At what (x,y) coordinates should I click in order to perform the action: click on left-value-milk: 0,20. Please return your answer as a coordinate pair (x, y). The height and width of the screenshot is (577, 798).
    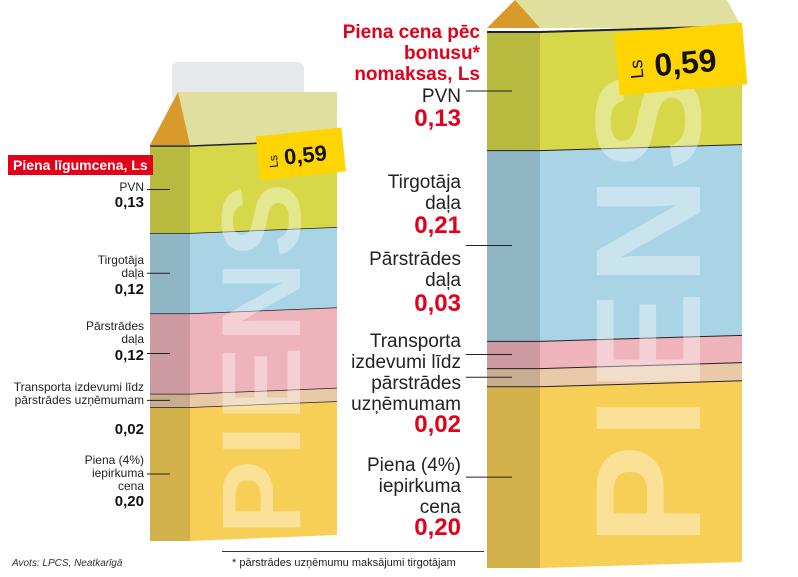
    Looking at the image, I should click on (129, 501).